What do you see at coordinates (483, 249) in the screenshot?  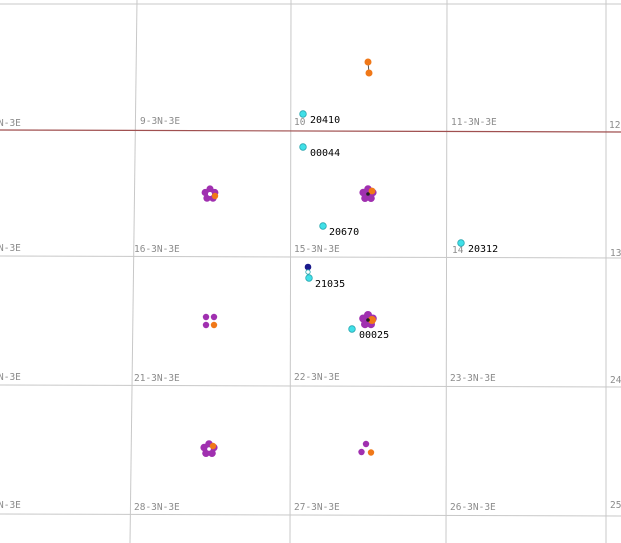 I see `well-label: 20312` at bounding box center [483, 249].